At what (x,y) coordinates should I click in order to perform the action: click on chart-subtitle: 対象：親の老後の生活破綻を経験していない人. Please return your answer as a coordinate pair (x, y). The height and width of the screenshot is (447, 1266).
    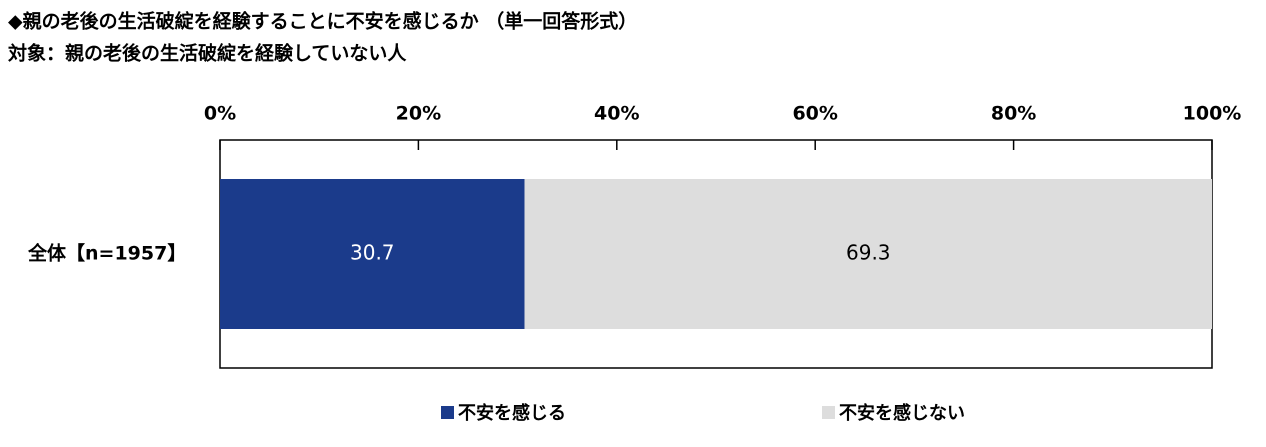
    Looking at the image, I should click on (207, 53).